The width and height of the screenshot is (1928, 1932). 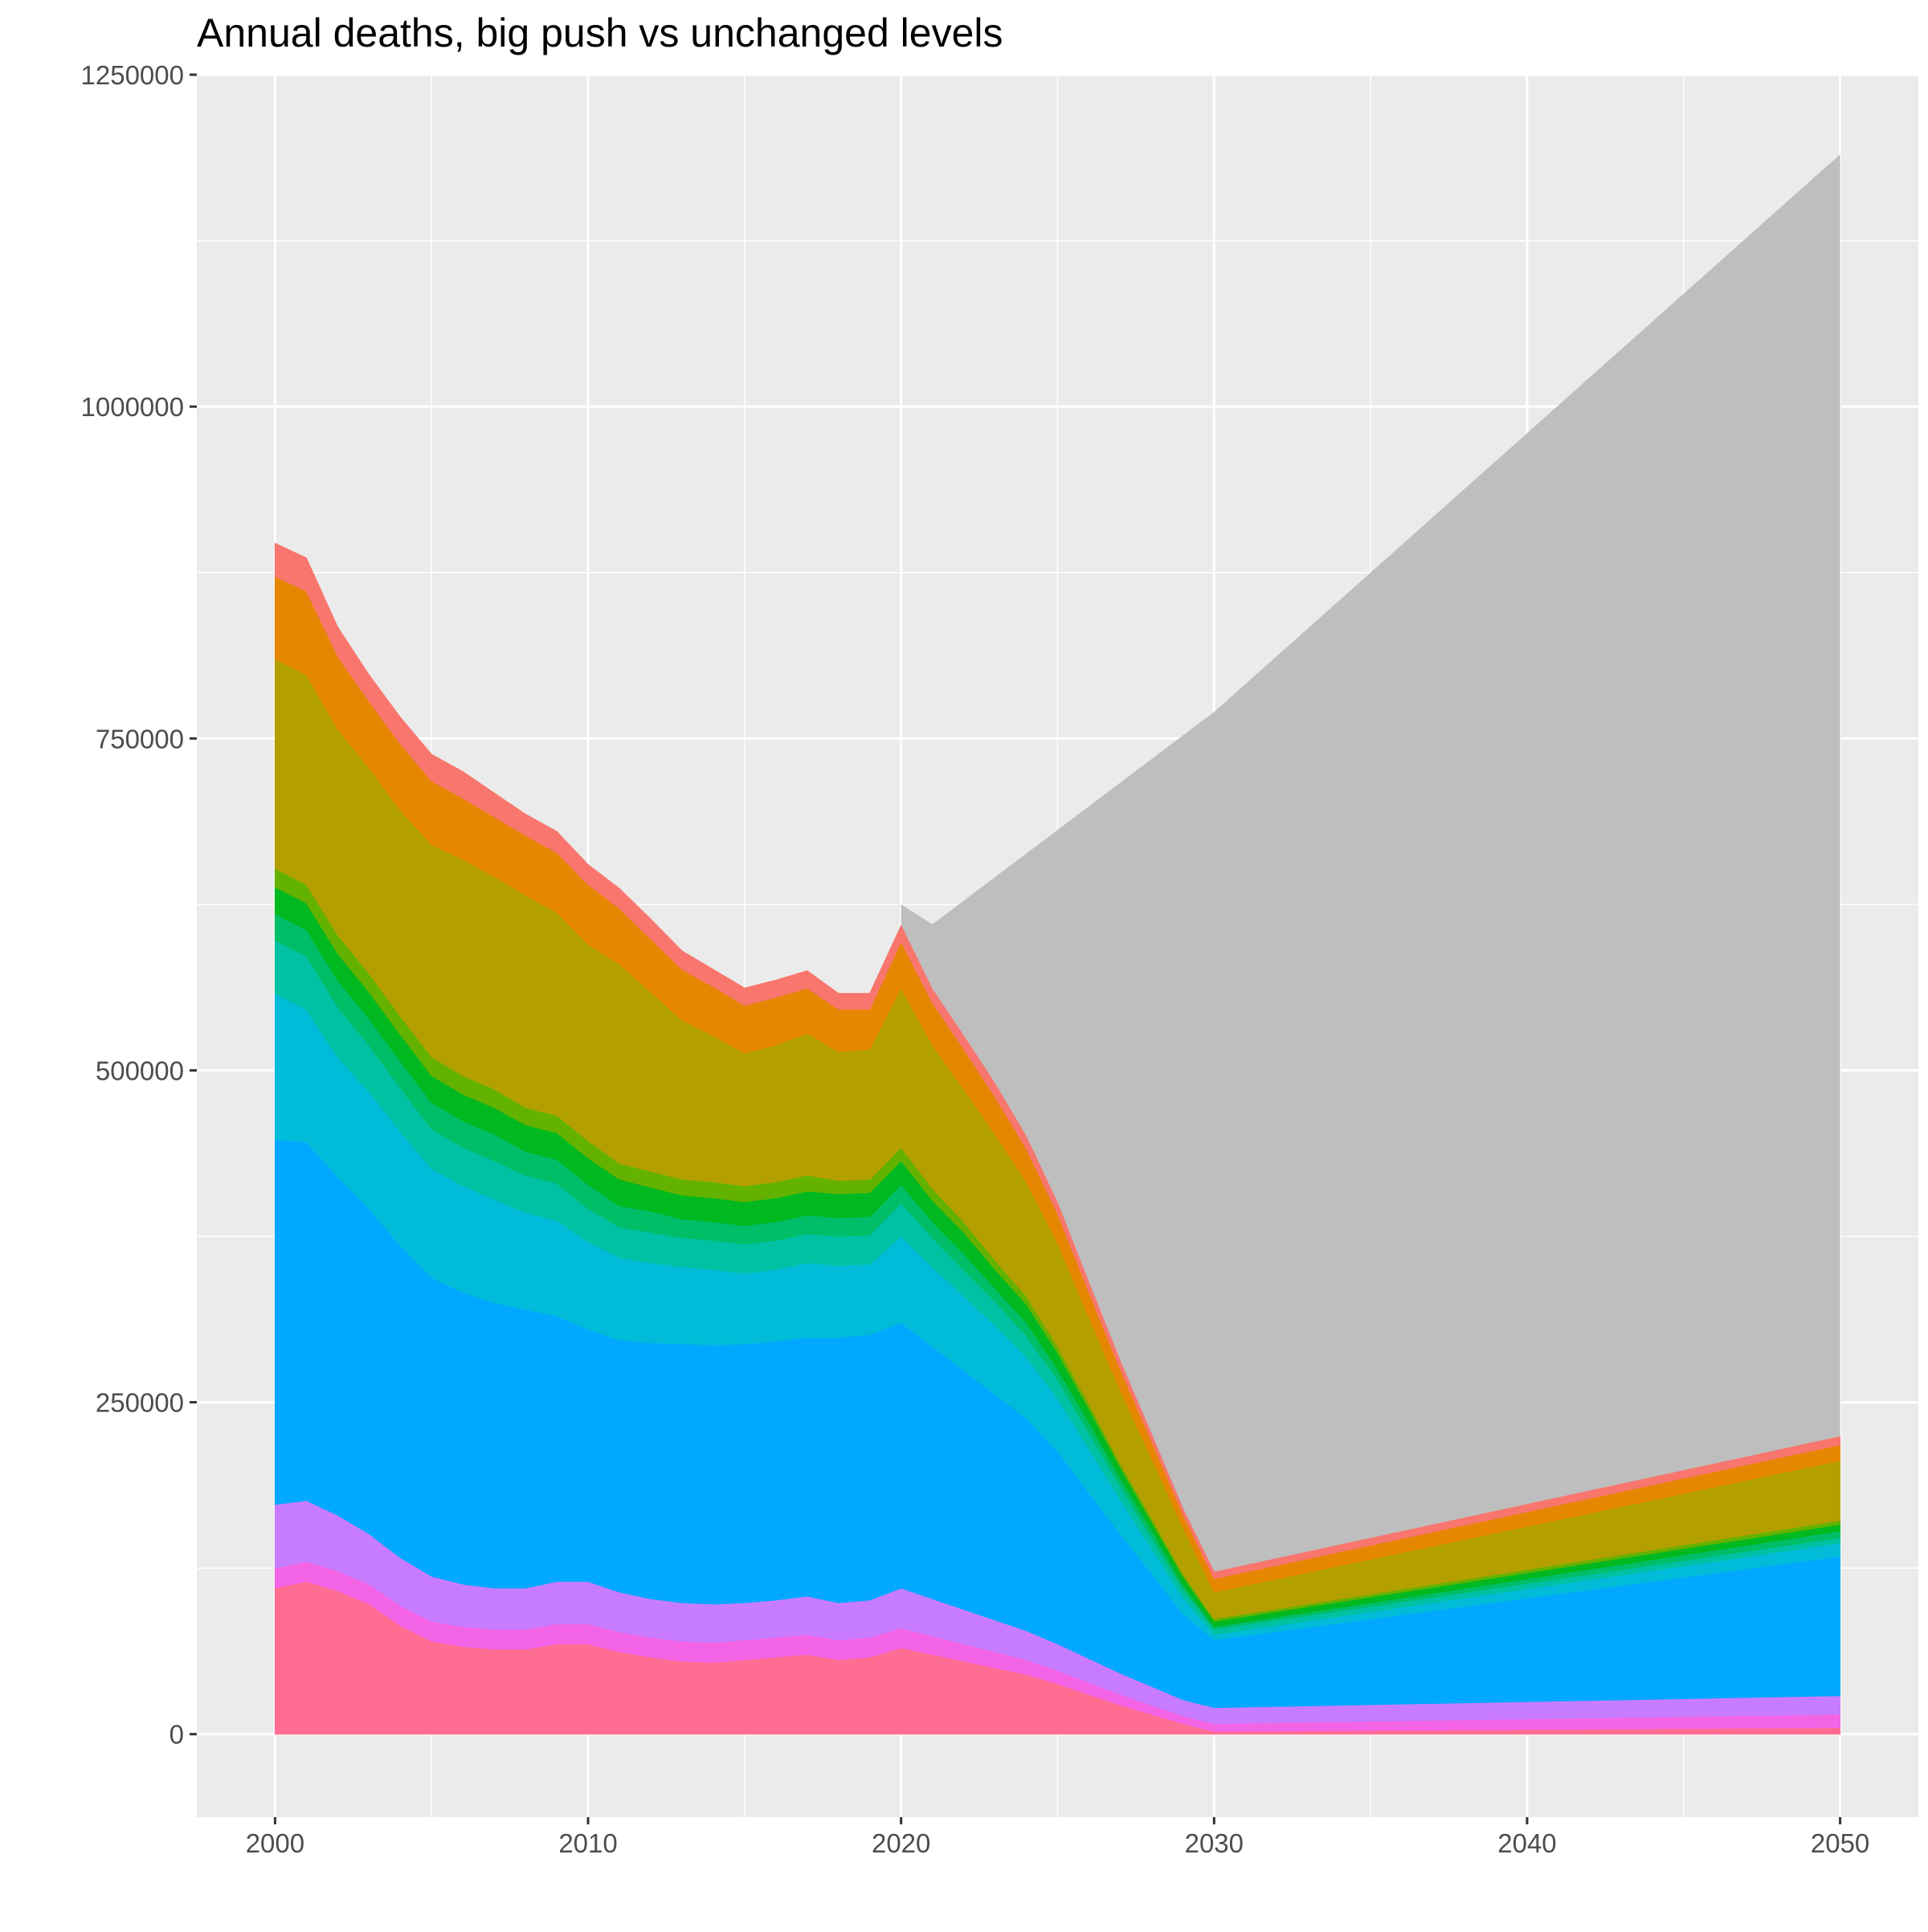 I want to click on y-tick-label: 1250000, so click(x=132, y=75).